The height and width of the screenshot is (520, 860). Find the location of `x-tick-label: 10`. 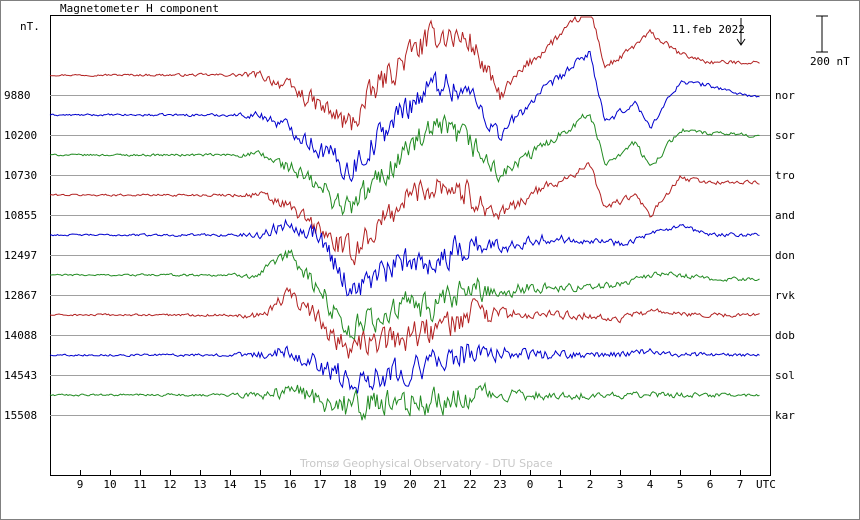

x-tick-label: 10 is located at coordinates (109, 484).